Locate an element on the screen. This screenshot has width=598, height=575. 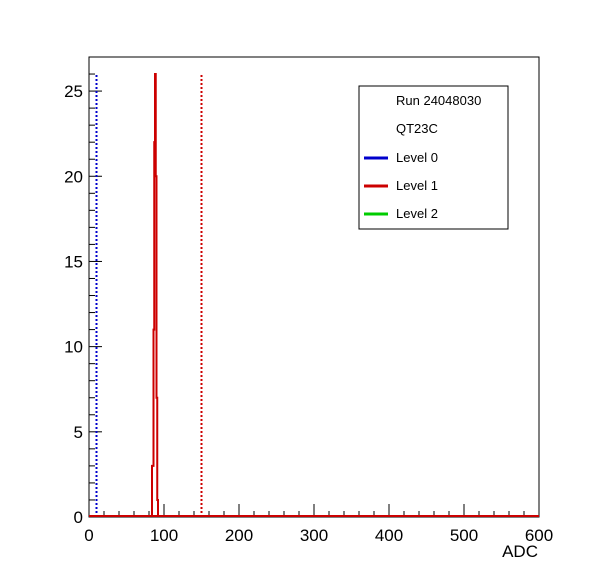
x-tick-label: 600 is located at coordinates (539, 535).